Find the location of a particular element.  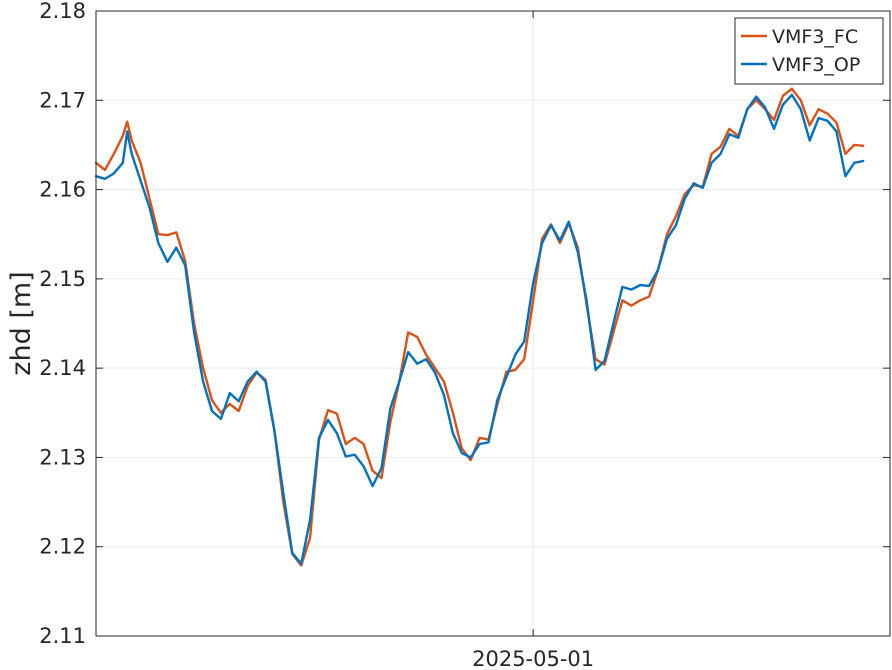

legend-box is located at coordinates (809, 51).